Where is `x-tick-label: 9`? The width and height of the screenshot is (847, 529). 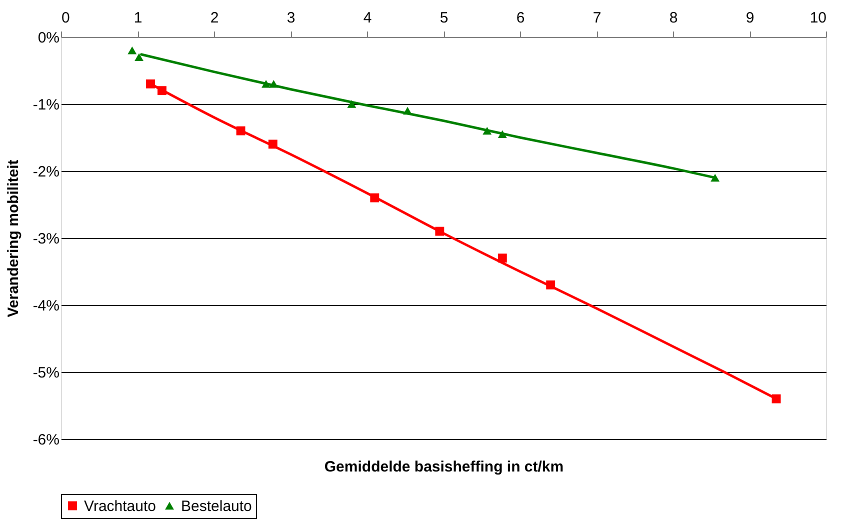 x-tick-label: 9 is located at coordinates (750, 18).